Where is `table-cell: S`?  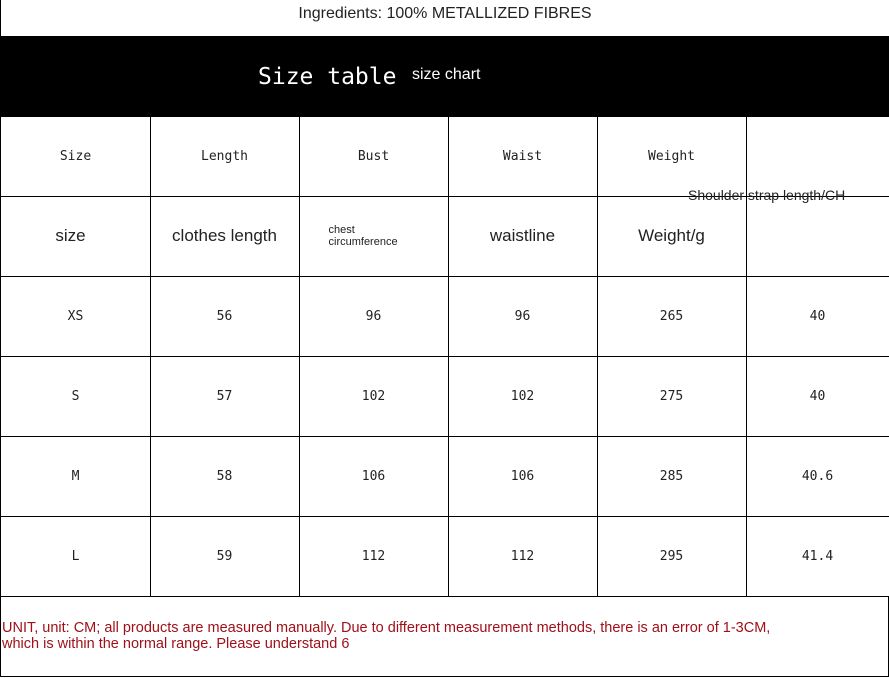
table-cell: S is located at coordinates (75, 396).